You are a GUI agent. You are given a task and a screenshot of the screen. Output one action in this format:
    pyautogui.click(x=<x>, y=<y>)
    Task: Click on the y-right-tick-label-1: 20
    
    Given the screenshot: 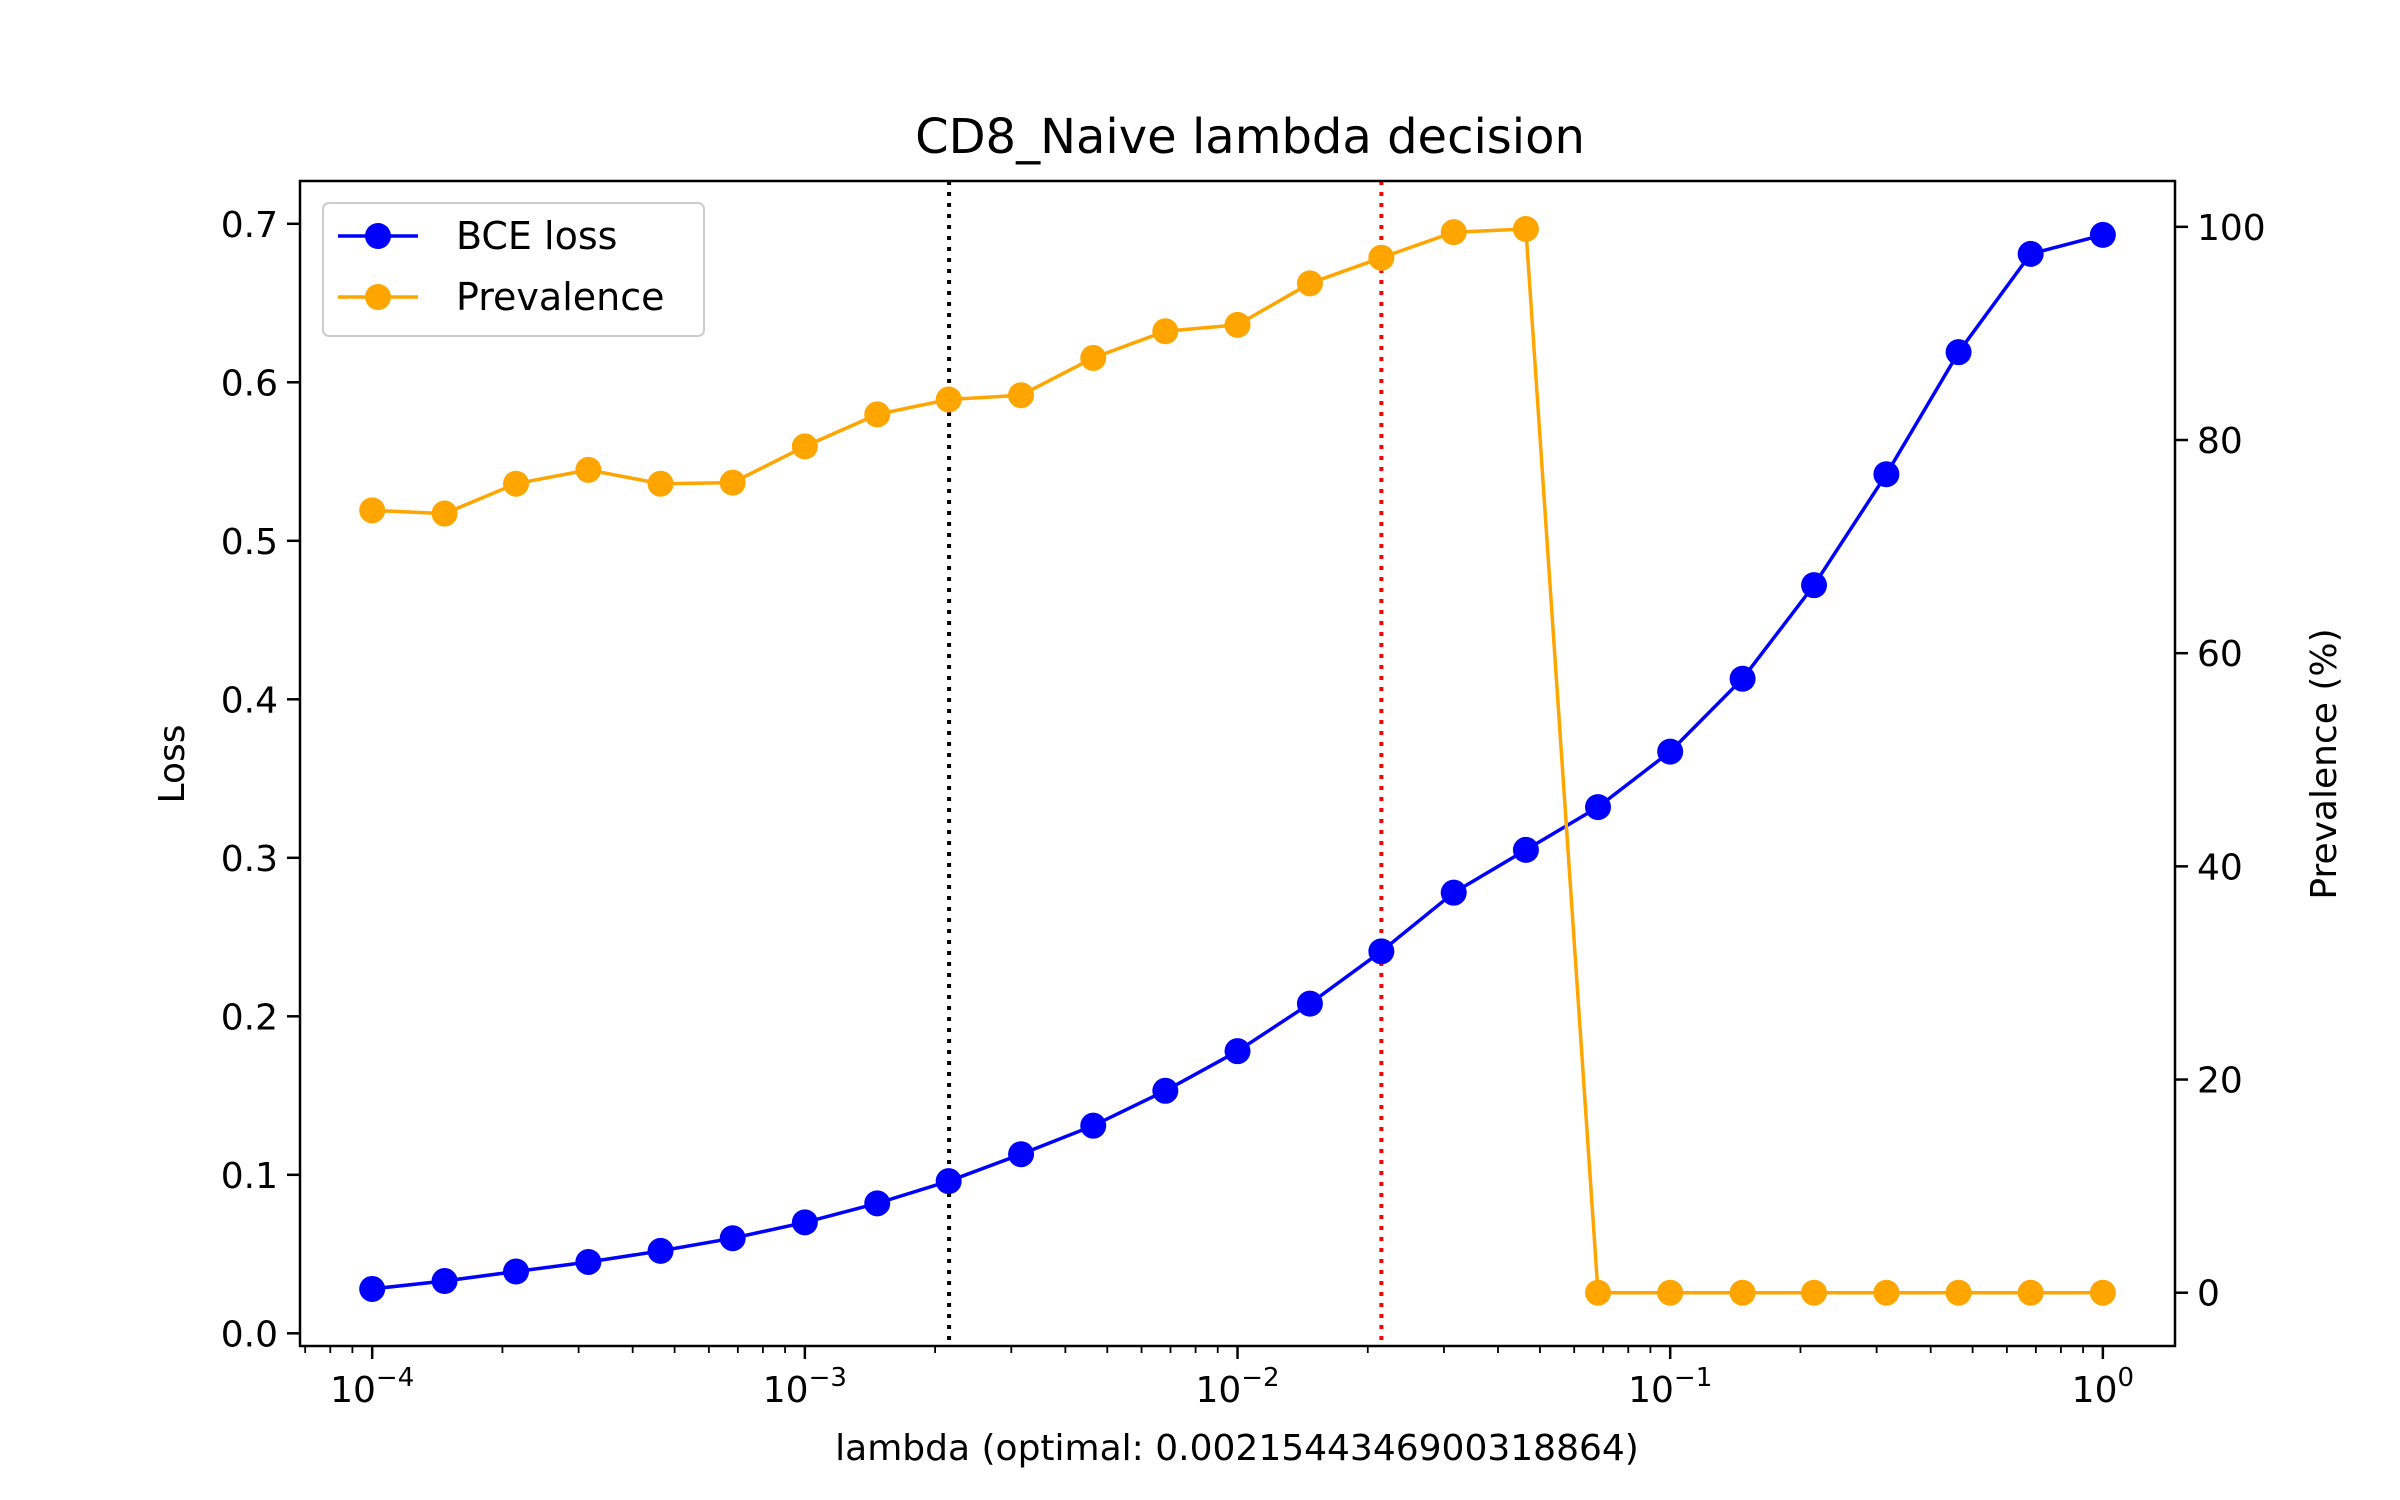 What is the action you would take?
    pyautogui.click(x=2220, y=1081)
    